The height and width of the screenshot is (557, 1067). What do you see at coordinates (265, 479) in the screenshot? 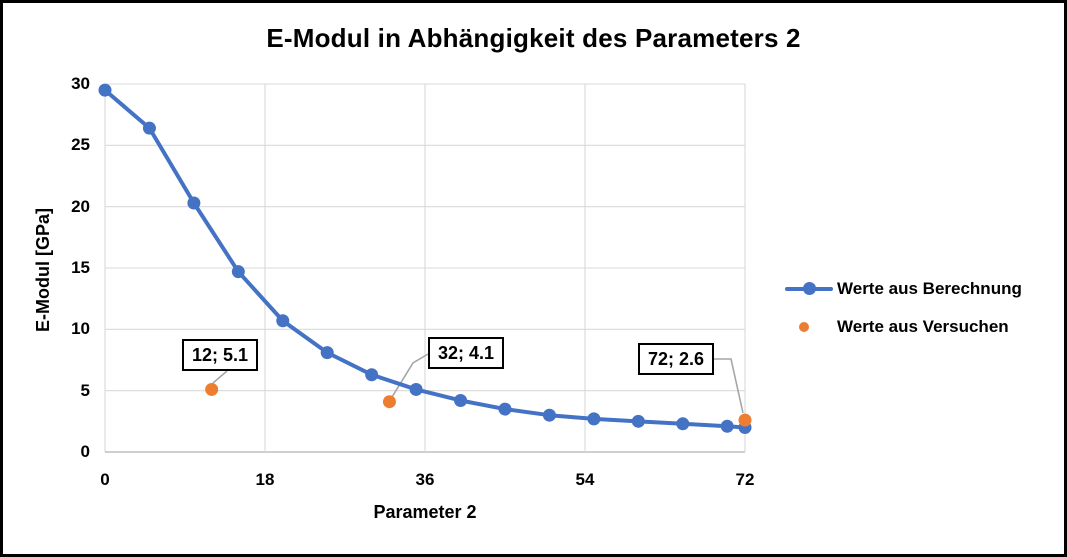
I see `x-tick-label: 18` at bounding box center [265, 479].